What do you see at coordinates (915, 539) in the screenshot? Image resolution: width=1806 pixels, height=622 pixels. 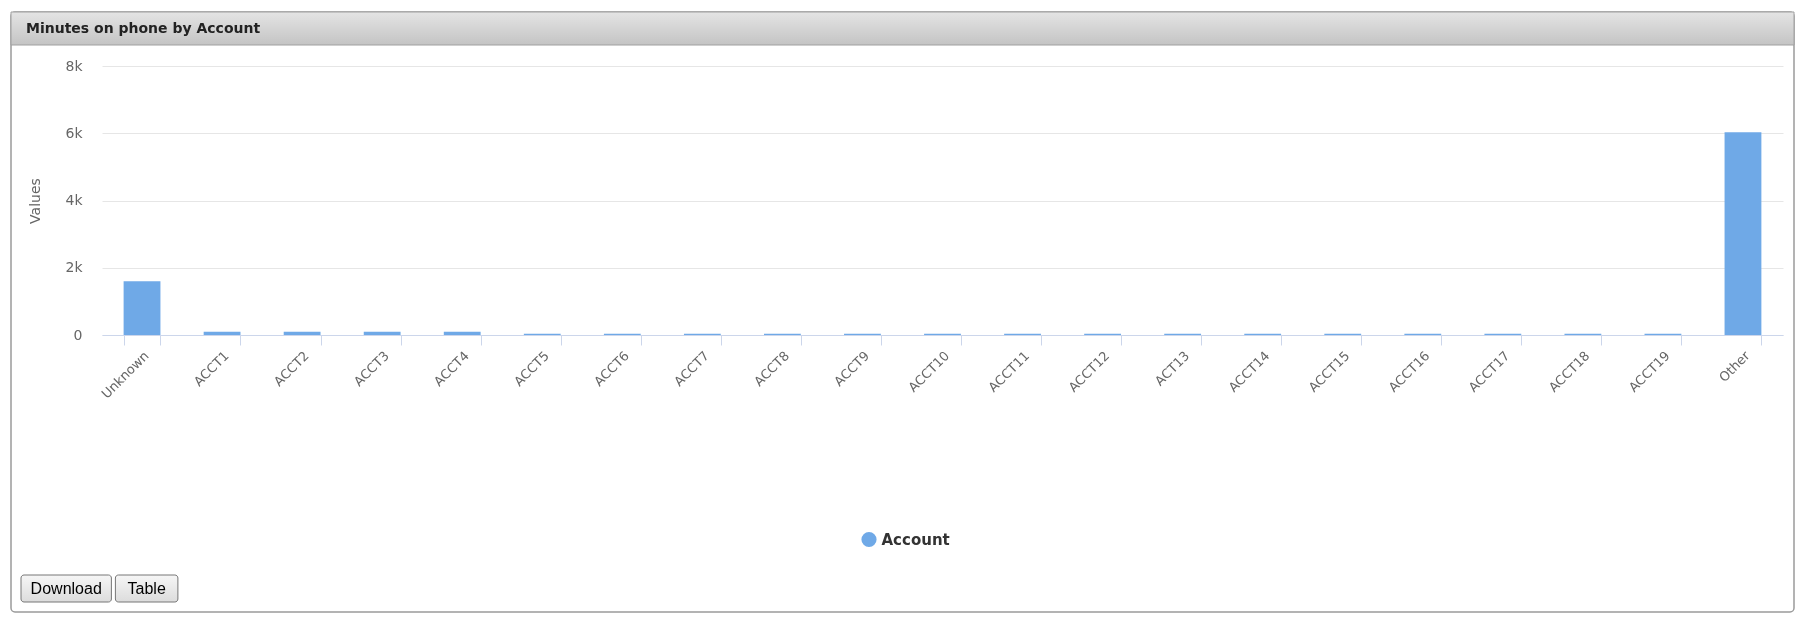 I see `legend-label: Account` at bounding box center [915, 539].